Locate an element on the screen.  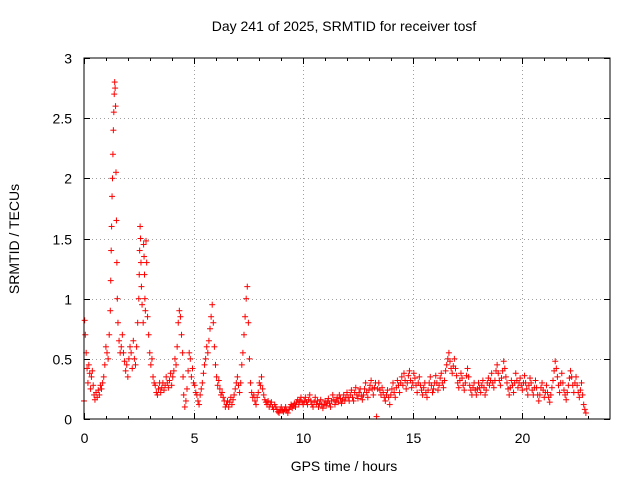
x-tick-labels: 0 5 10 15 20 is located at coordinates (306, 438).